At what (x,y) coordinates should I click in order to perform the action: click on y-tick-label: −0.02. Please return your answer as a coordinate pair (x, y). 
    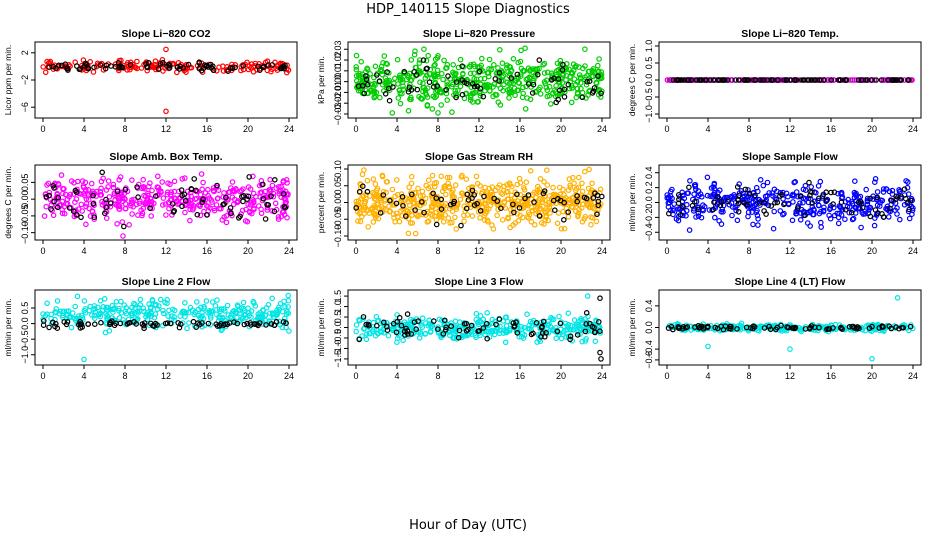
    Looking at the image, I should click on (338, 103).